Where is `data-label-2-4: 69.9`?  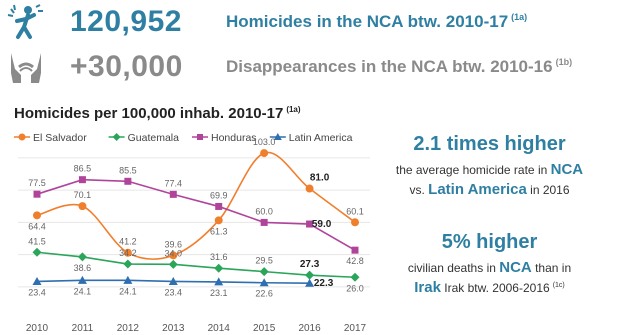 data-label-2-4: 69.9 is located at coordinates (219, 195).